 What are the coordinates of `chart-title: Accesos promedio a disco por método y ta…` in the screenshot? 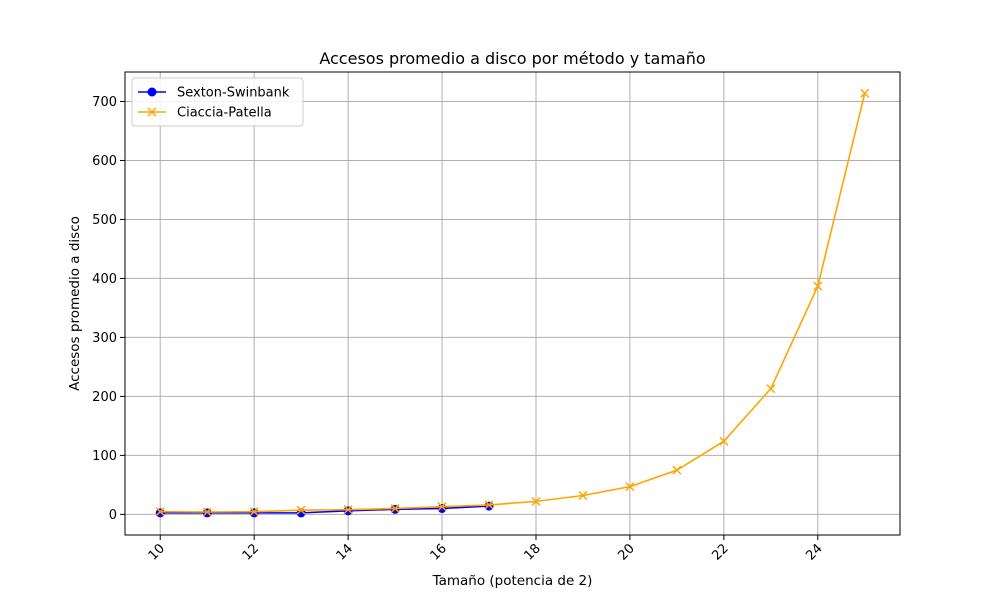 It's located at (512, 58).